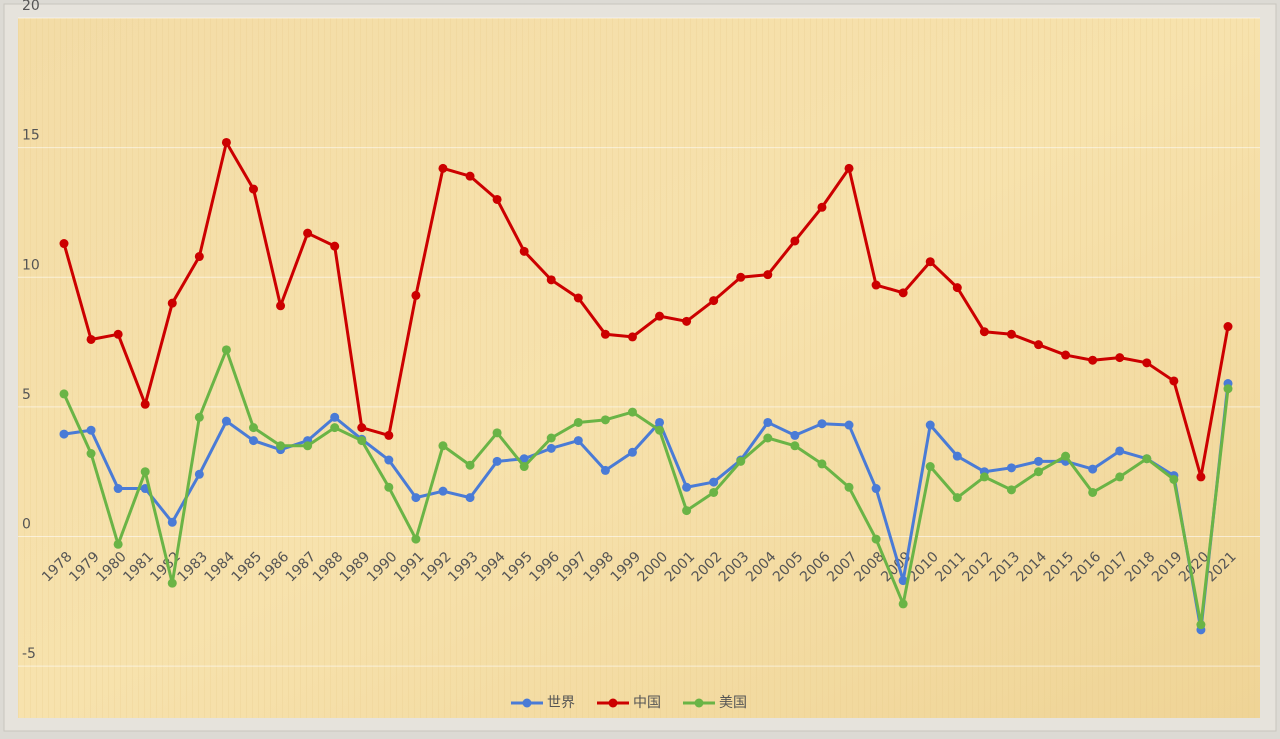 The height and width of the screenshot is (739, 1280). I want to click on y-tick-label: 15, so click(31, 136).